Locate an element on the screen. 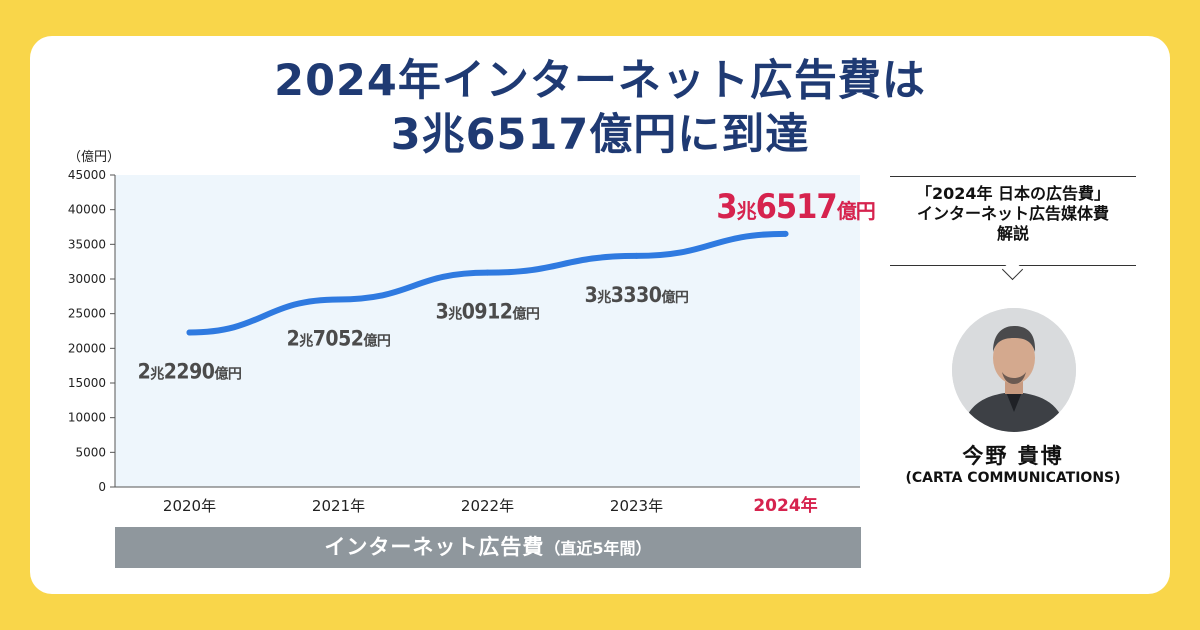 Image resolution: width=1200 pixels, height=630 pixels. y-tick-label: 10000 is located at coordinates (87, 418).